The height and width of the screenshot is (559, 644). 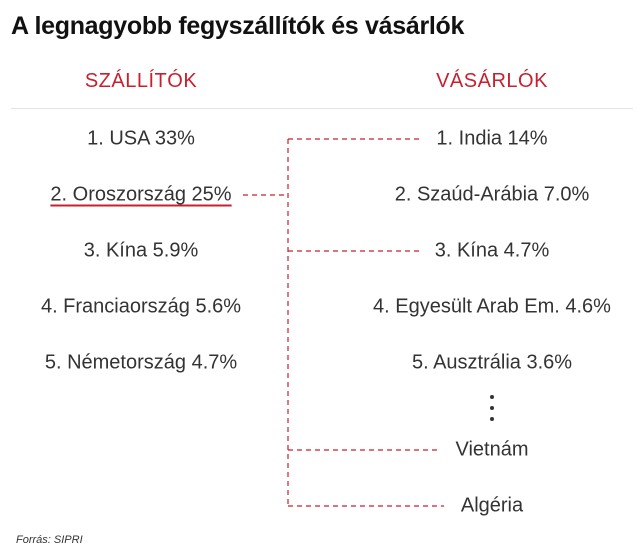 What do you see at coordinates (492, 250) in the screenshot?
I see `buyer-item-3: 3. Kína 4.7%` at bounding box center [492, 250].